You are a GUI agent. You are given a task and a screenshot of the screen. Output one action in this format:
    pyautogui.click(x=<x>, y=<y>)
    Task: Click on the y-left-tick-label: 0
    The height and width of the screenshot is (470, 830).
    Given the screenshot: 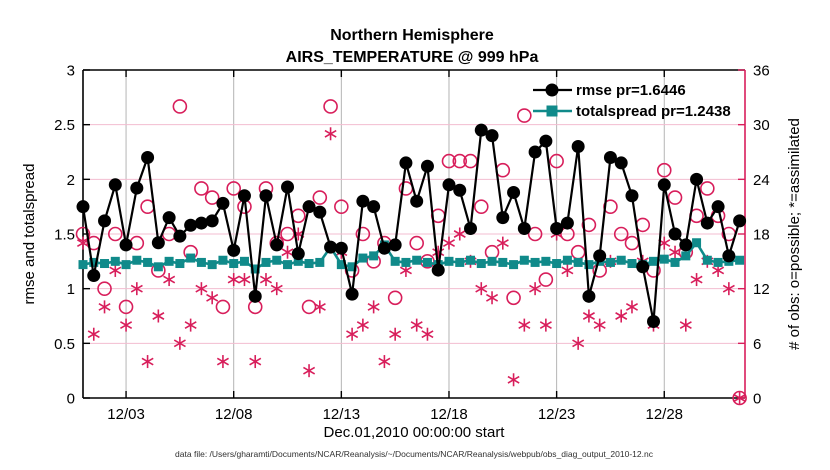 What is the action you would take?
    pyautogui.click(x=71, y=399)
    